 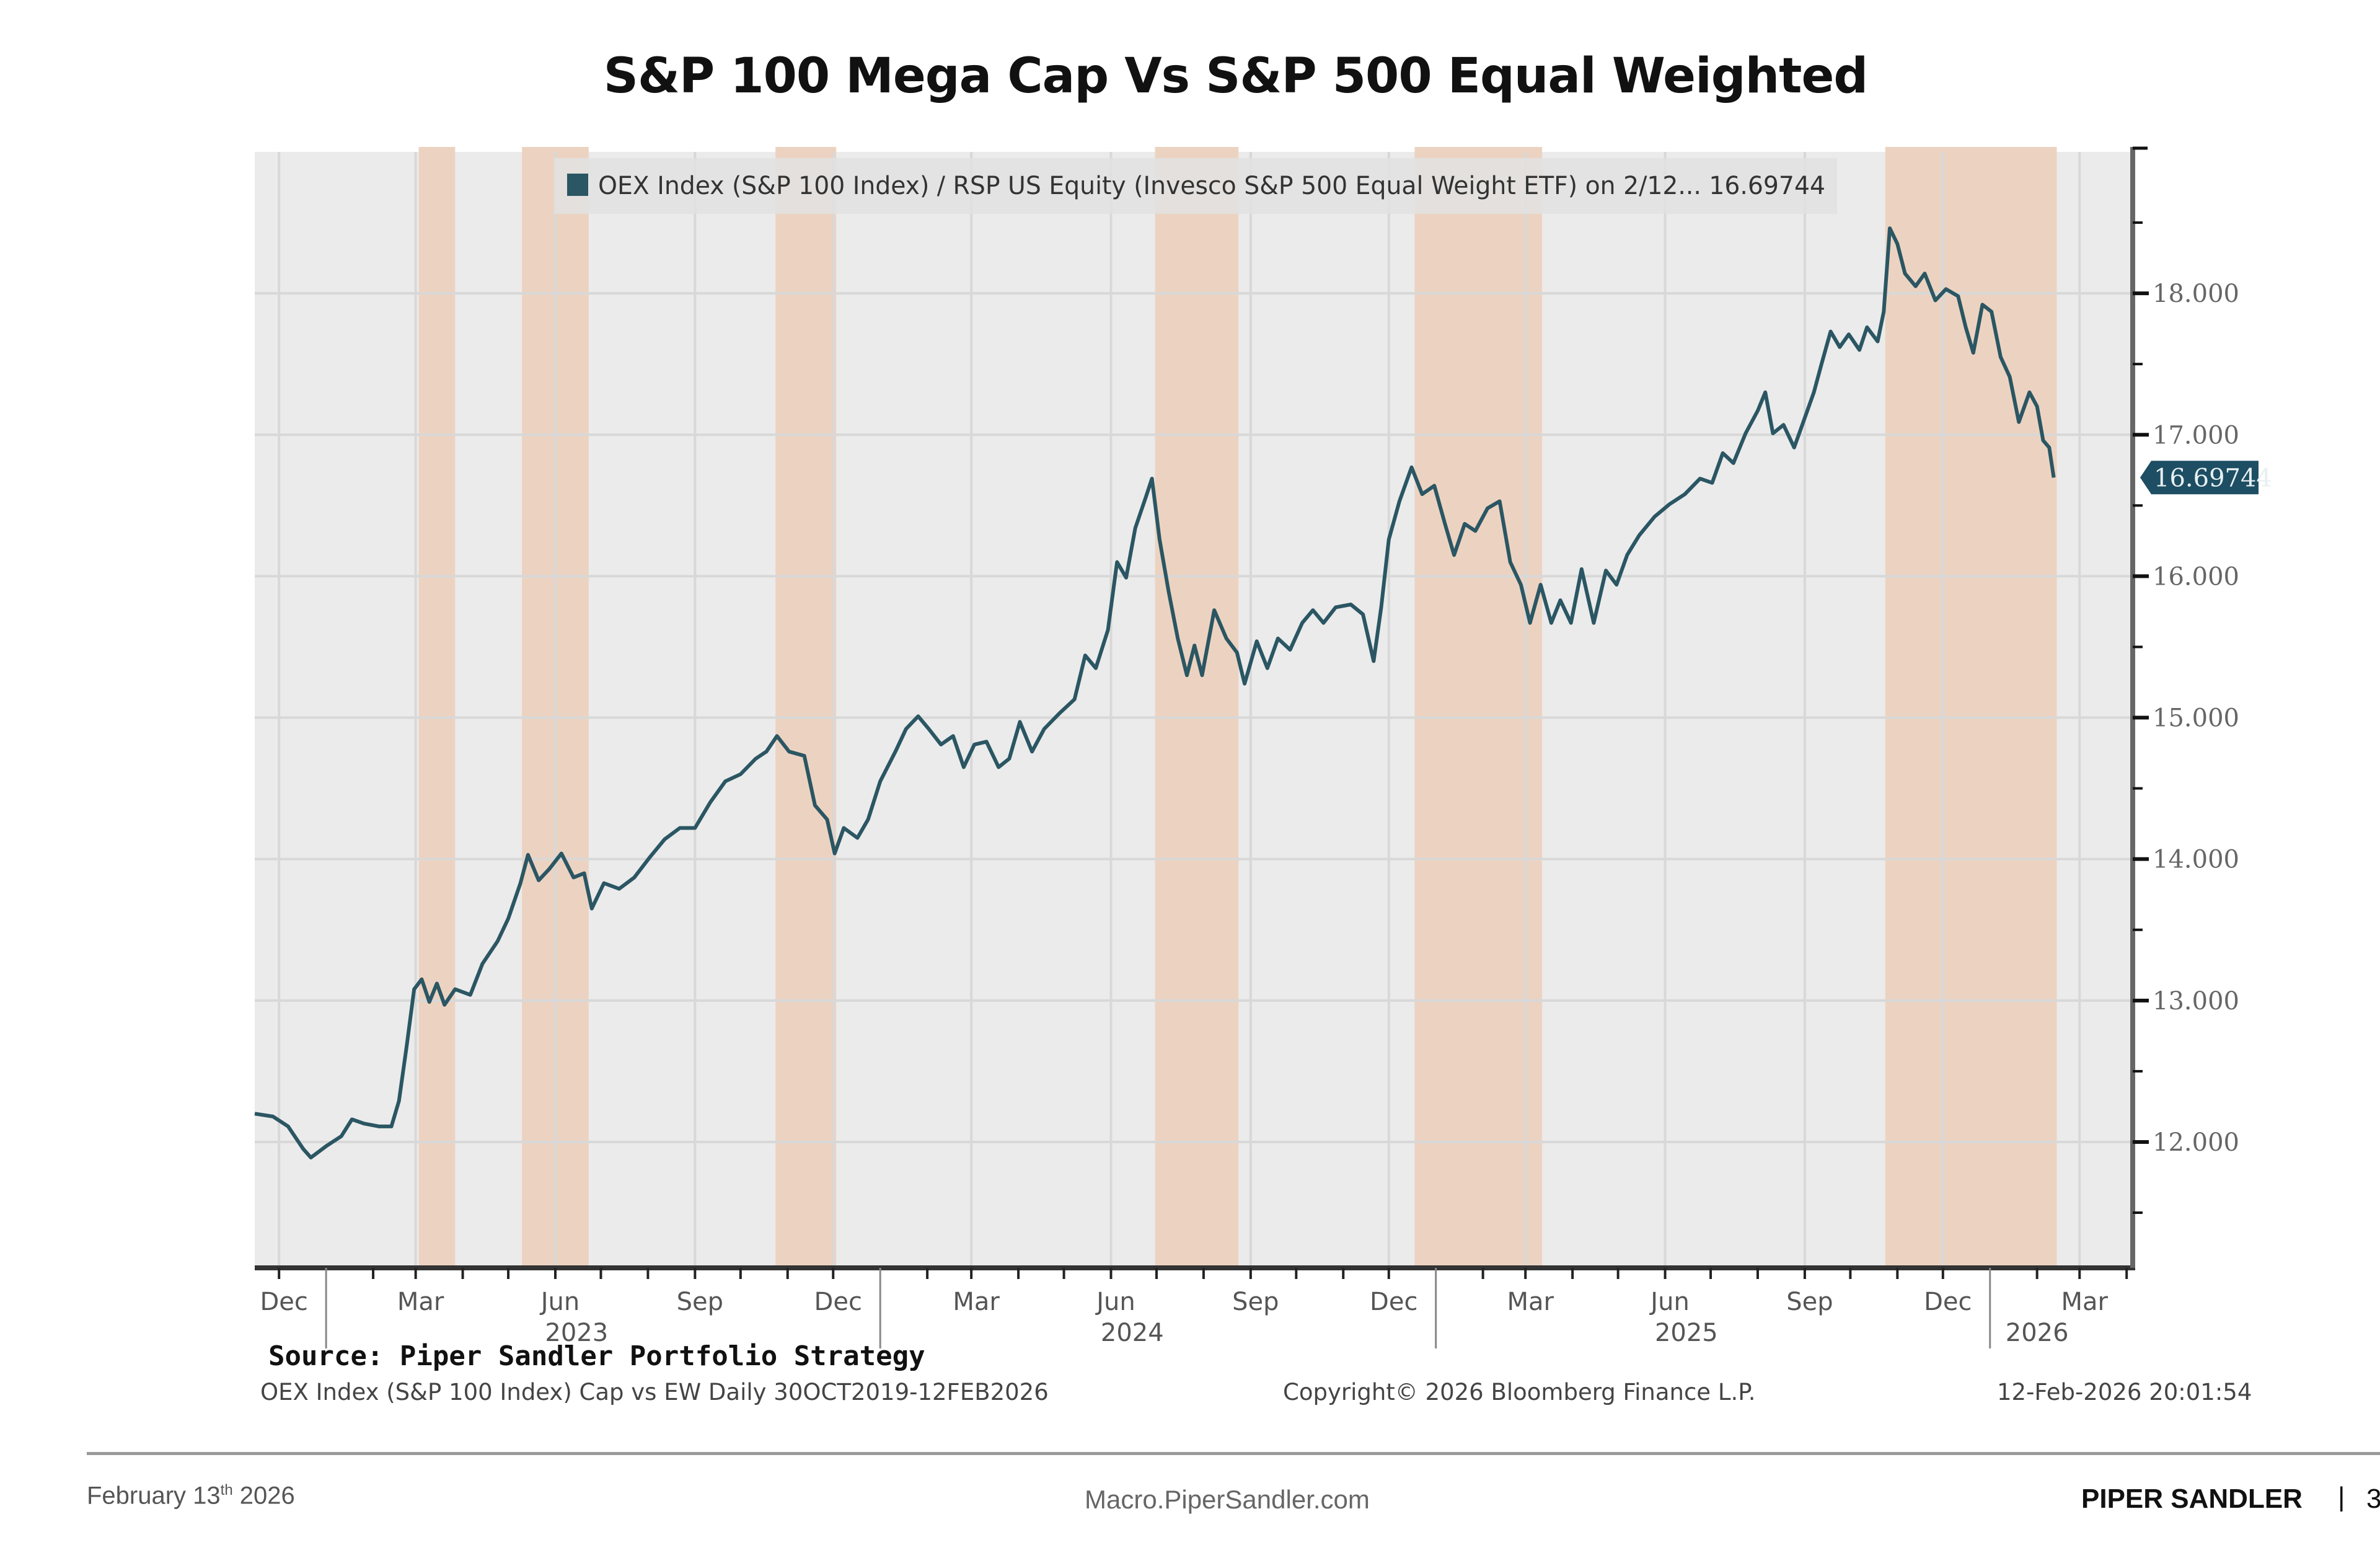 What do you see at coordinates (2373, 1499) in the screenshot?
I see `page-number: 3` at bounding box center [2373, 1499].